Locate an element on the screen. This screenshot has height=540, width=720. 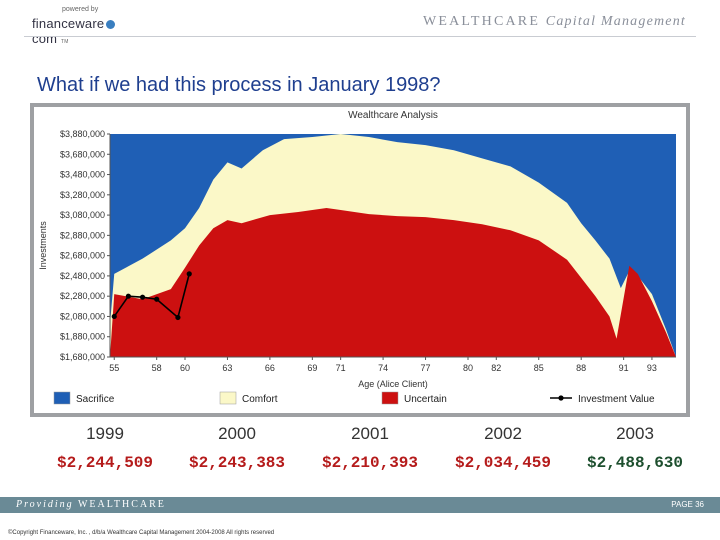
providing-wealthcare: Providing WEALTHCARE is located at coordinates (91, 504).